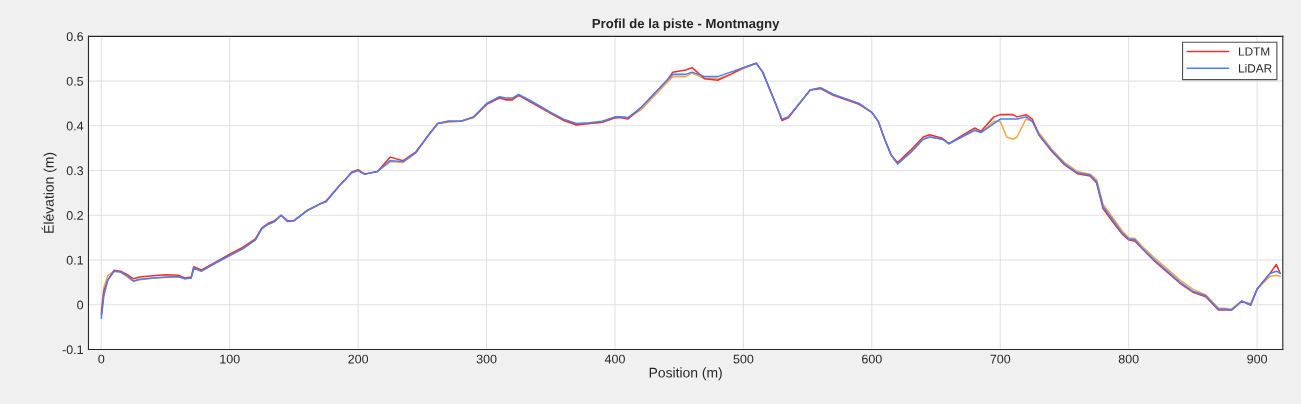 This screenshot has height=404, width=1301. I want to click on x-tick-label: 300, so click(486, 359).